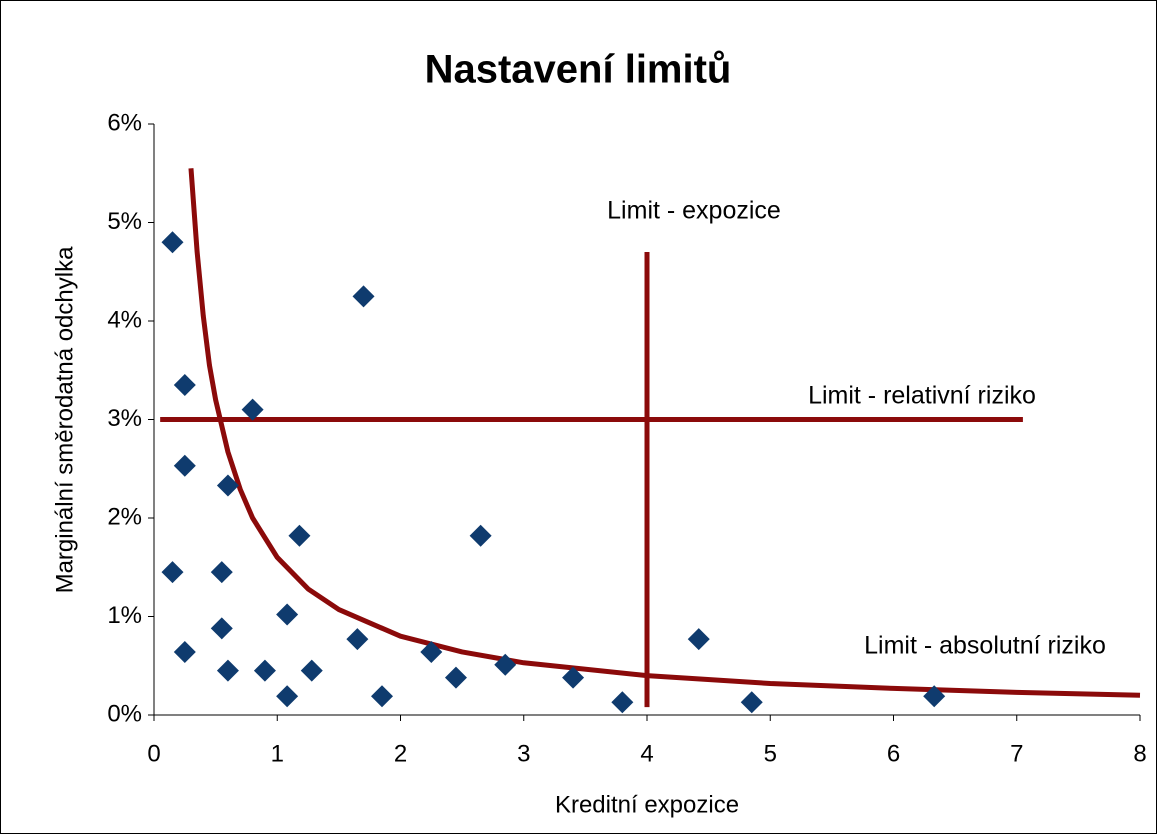  I want to click on y-tick-label: 0%, so click(124, 713).